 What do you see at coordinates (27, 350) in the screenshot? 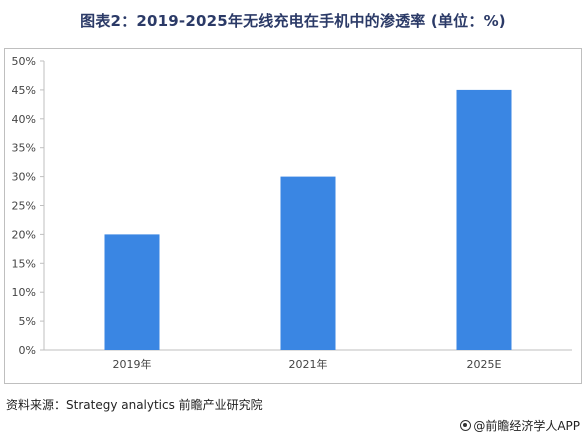
I see `y-tick-label: 0%` at bounding box center [27, 350].